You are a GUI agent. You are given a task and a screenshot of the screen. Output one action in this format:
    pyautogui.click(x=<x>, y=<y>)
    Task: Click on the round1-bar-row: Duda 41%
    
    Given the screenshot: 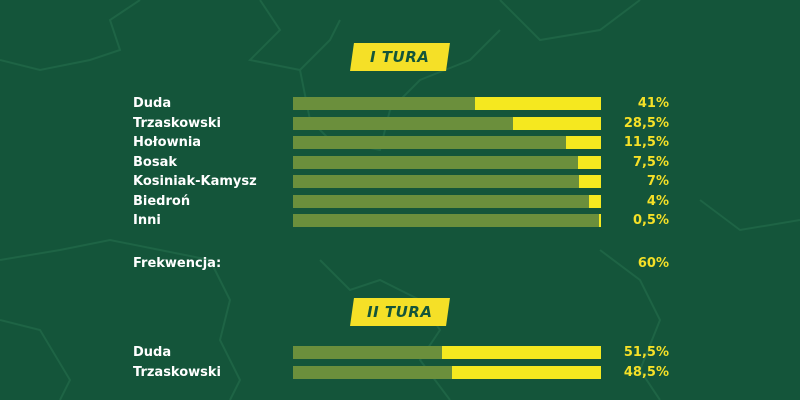 What is the action you would take?
    pyautogui.click(x=400, y=104)
    